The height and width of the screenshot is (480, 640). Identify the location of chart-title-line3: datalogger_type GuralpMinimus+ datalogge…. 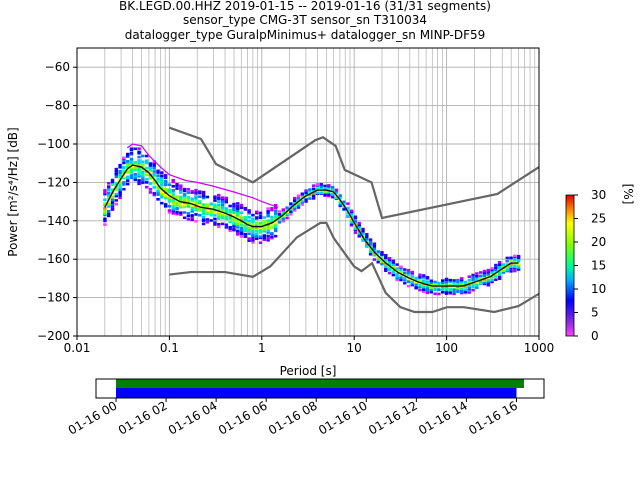
(305, 35).